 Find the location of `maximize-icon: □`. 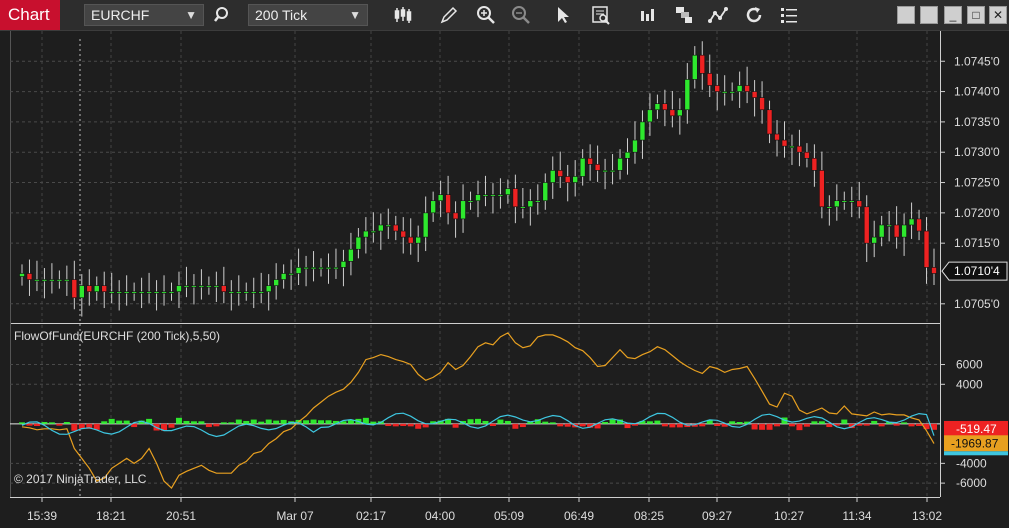

maximize-icon: □ is located at coordinates (976, 15).